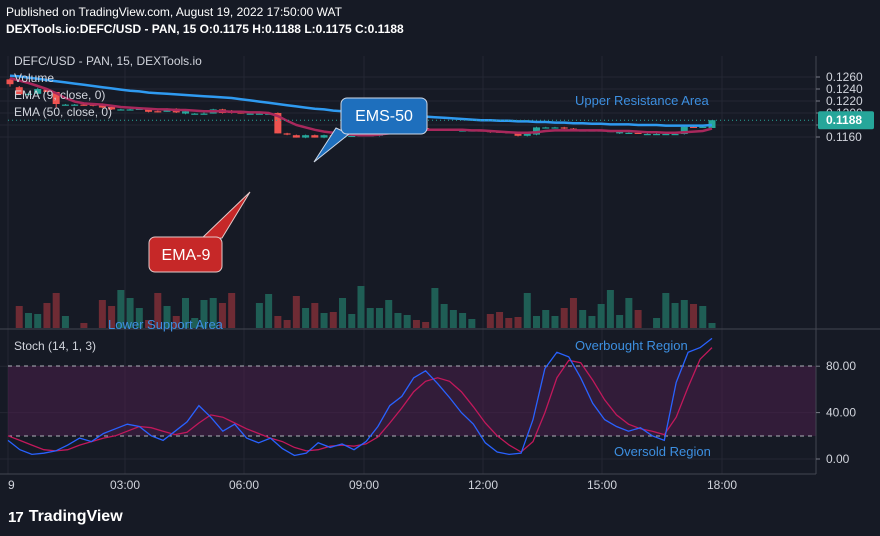 The width and height of the screenshot is (880, 536). I want to click on last-price-badge: 0.1188, so click(846, 120).